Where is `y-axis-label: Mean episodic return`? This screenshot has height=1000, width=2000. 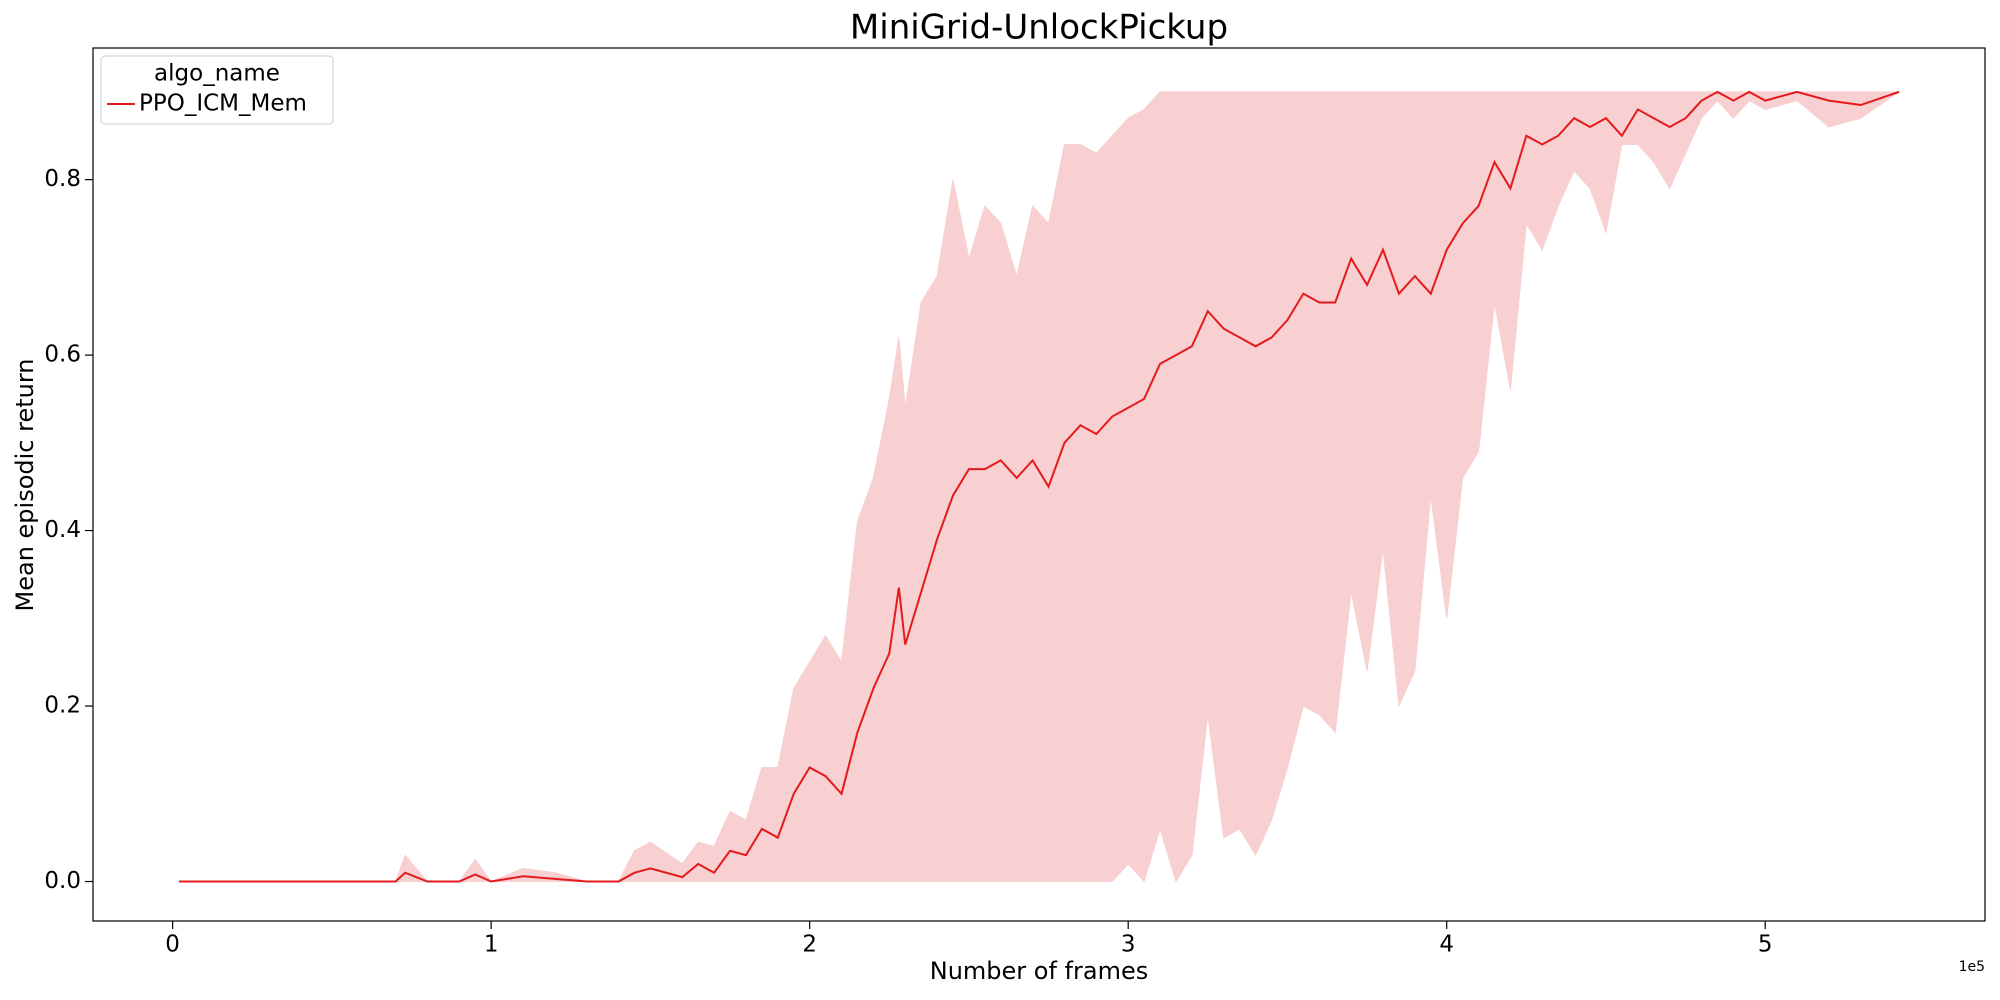 y-axis-label: Mean episodic return is located at coordinates (25, 485).